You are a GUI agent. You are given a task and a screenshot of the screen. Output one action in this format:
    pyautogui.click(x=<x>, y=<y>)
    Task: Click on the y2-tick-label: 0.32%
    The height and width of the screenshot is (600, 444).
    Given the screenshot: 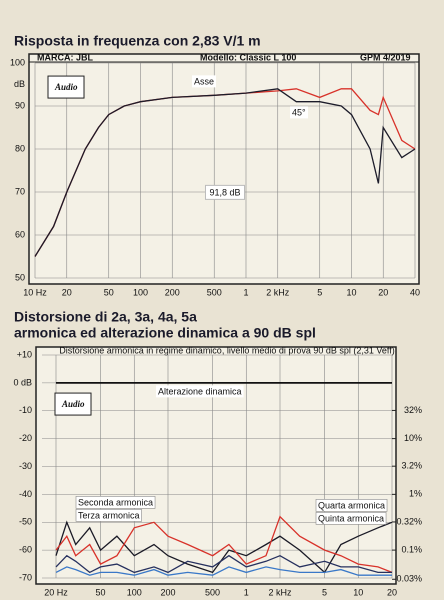 What is the action you would take?
    pyautogui.click(x=409, y=521)
    